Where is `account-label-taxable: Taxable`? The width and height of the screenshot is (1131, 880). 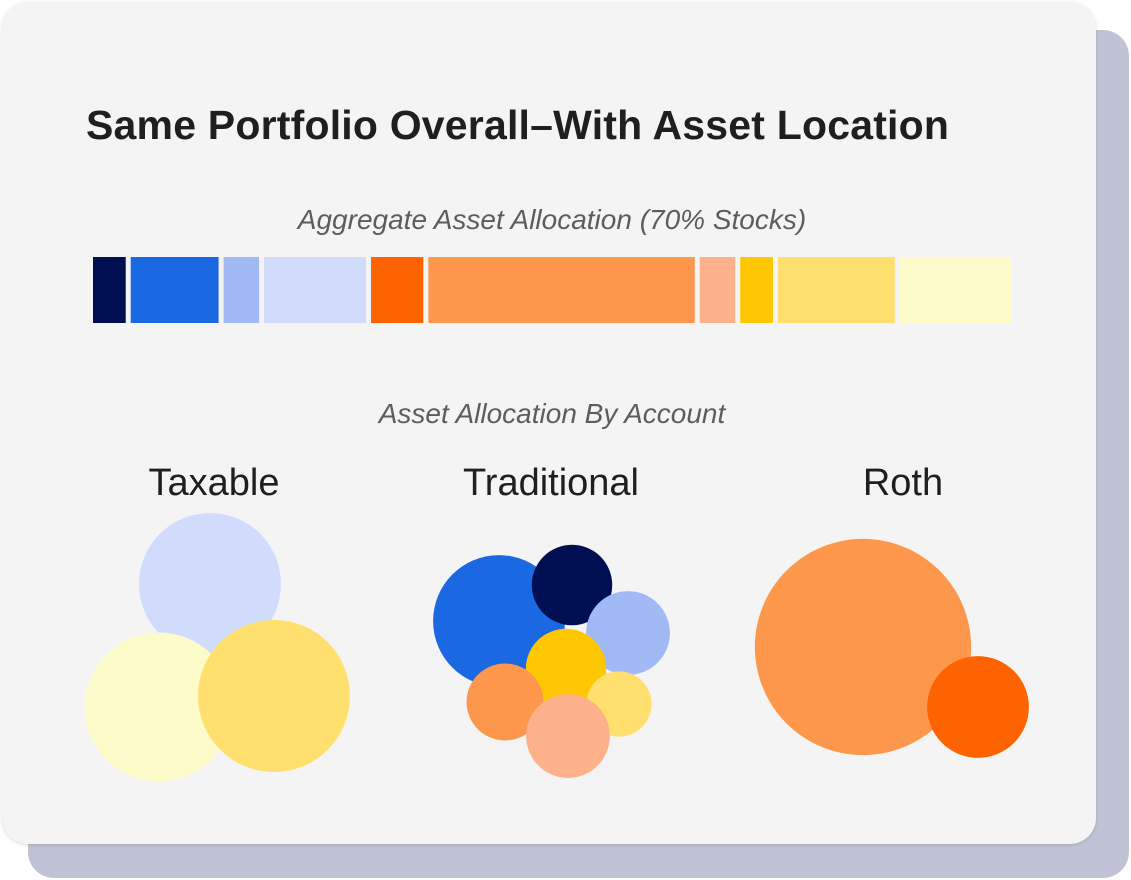 account-label-taxable: Taxable is located at coordinates (214, 483).